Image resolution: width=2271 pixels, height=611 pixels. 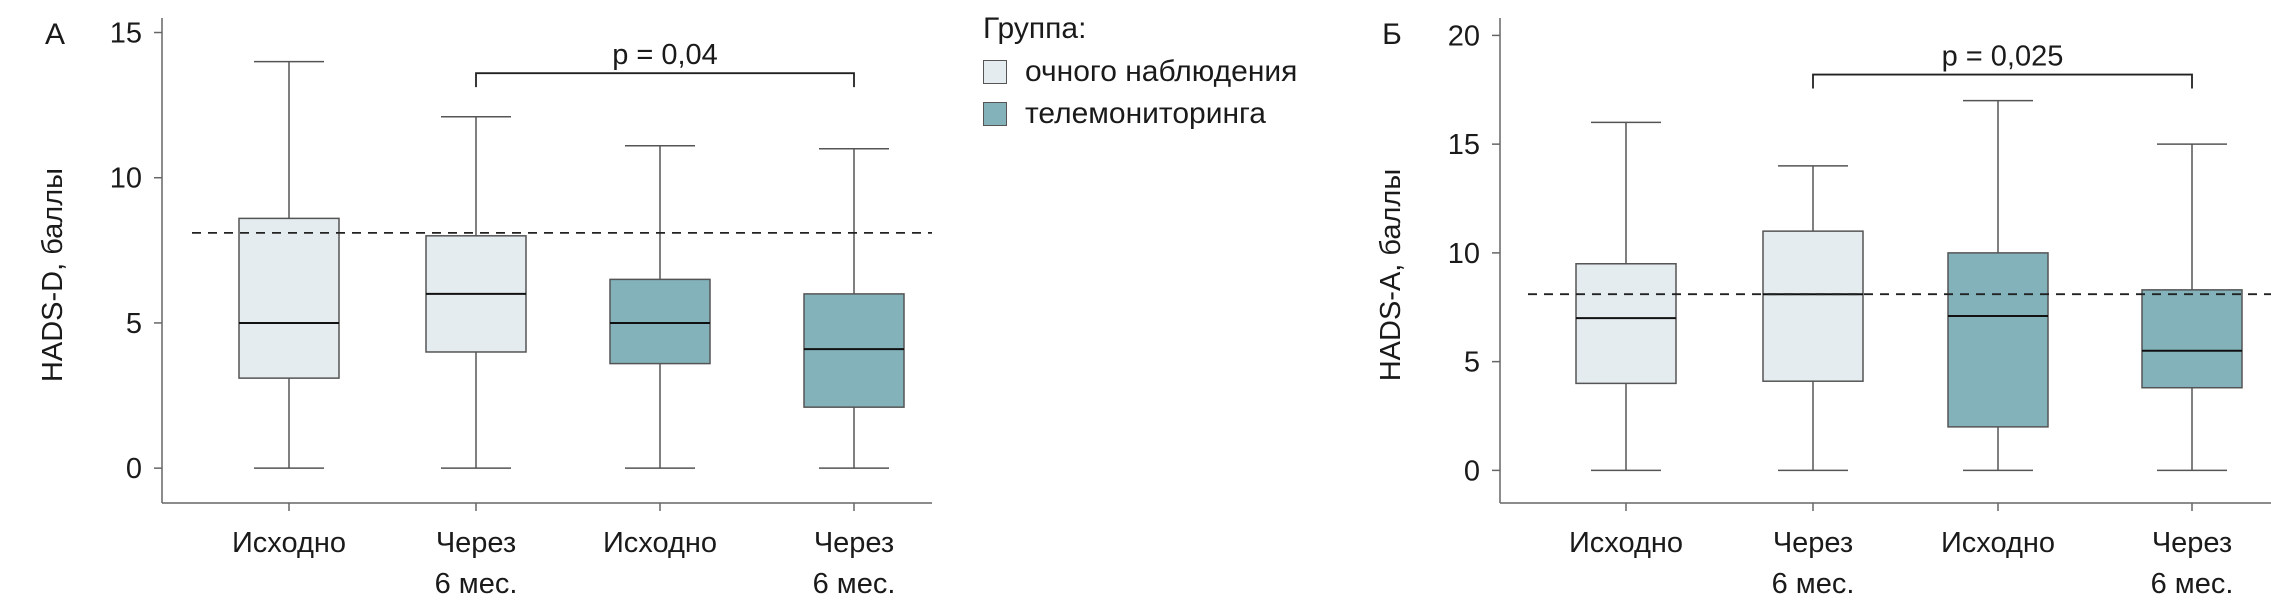 What do you see at coordinates (1464, 254) in the screenshot?
I see `panel2-ytick-label: 10` at bounding box center [1464, 254].